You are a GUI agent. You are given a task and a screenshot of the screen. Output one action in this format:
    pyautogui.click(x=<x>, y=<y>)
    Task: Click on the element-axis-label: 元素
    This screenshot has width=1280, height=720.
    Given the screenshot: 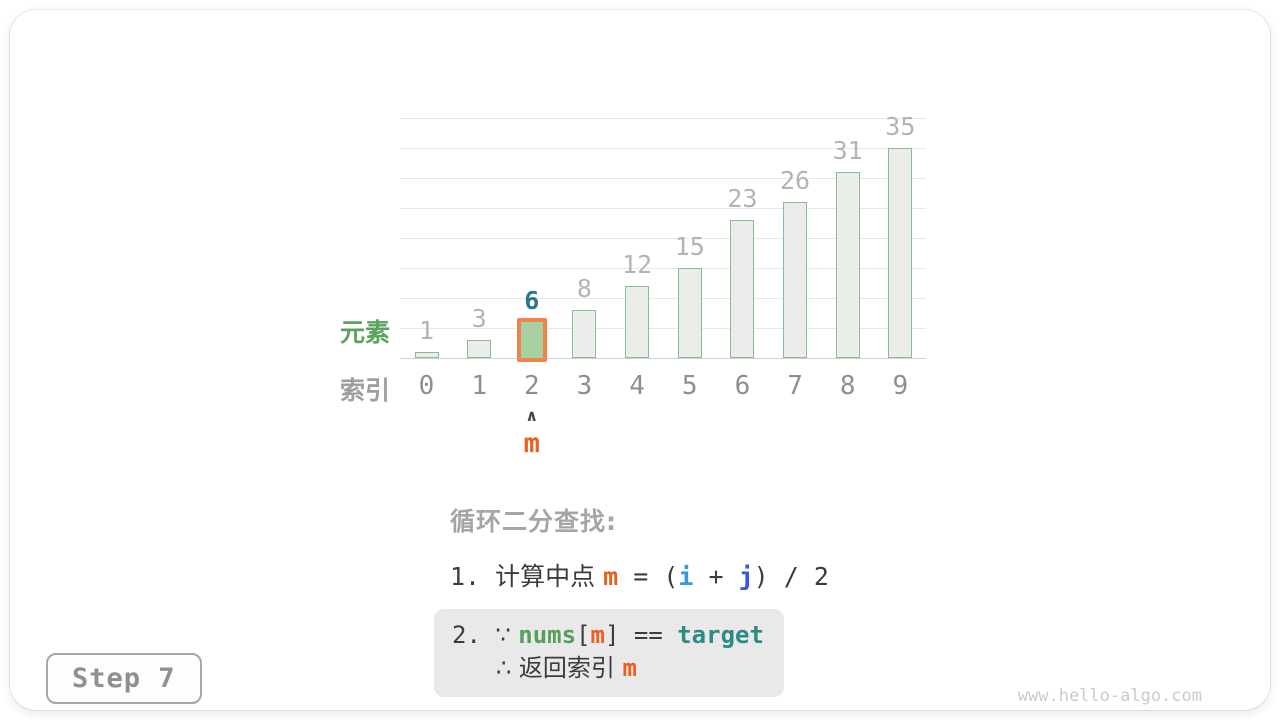 What is the action you would take?
    pyautogui.click(x=364, y=332)
    